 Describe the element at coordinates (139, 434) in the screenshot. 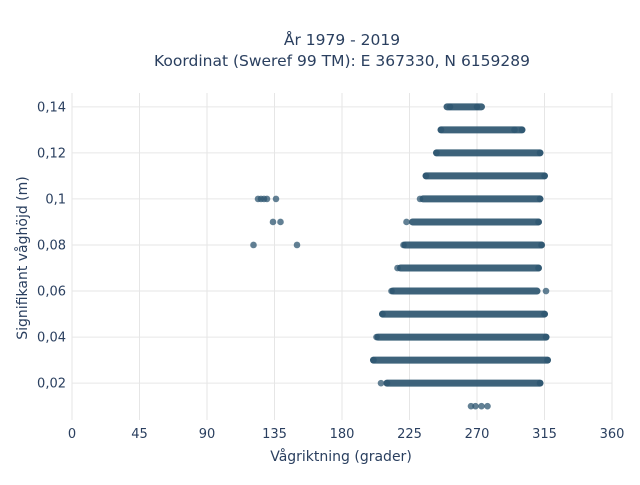

I see `x-tick-label: 45` at that location.